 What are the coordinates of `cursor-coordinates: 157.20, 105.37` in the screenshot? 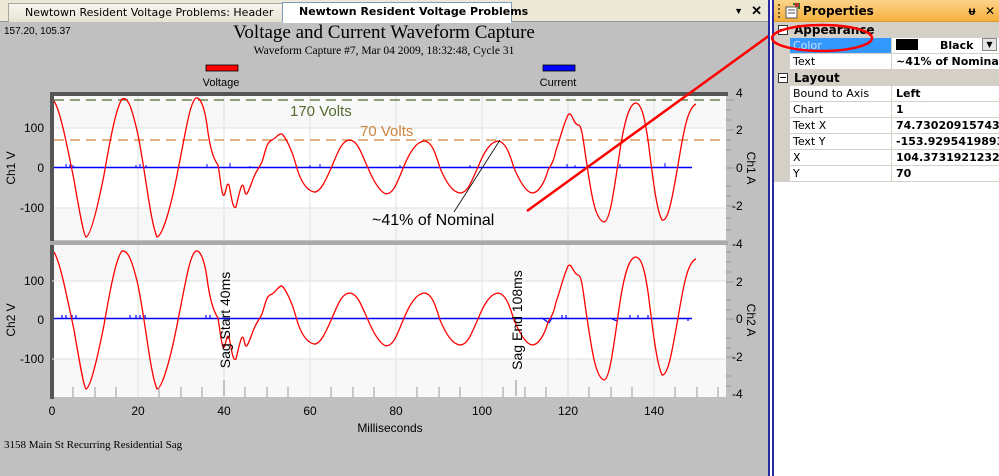 It's located at (37, 31).